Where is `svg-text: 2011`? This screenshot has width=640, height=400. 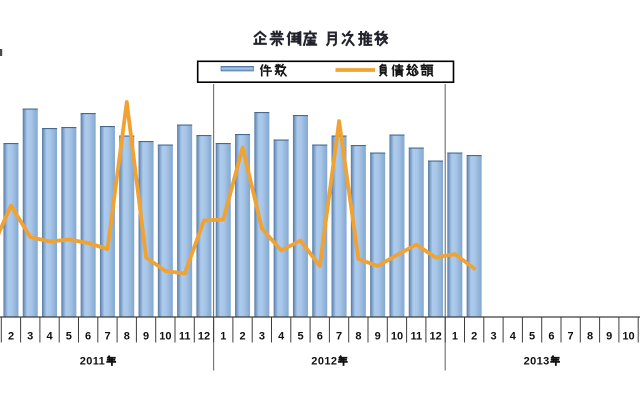 svg-text: 2011 is located at coordinates (92, 362).